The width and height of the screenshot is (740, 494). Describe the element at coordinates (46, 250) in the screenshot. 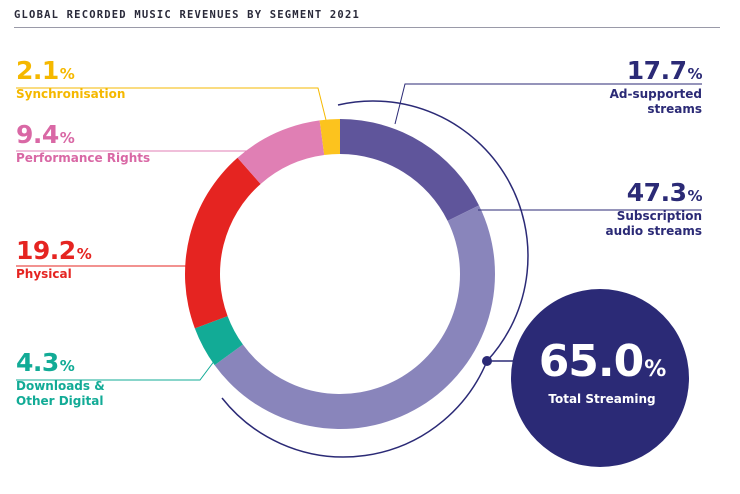

I see `phys-value: 19.2` at that location.